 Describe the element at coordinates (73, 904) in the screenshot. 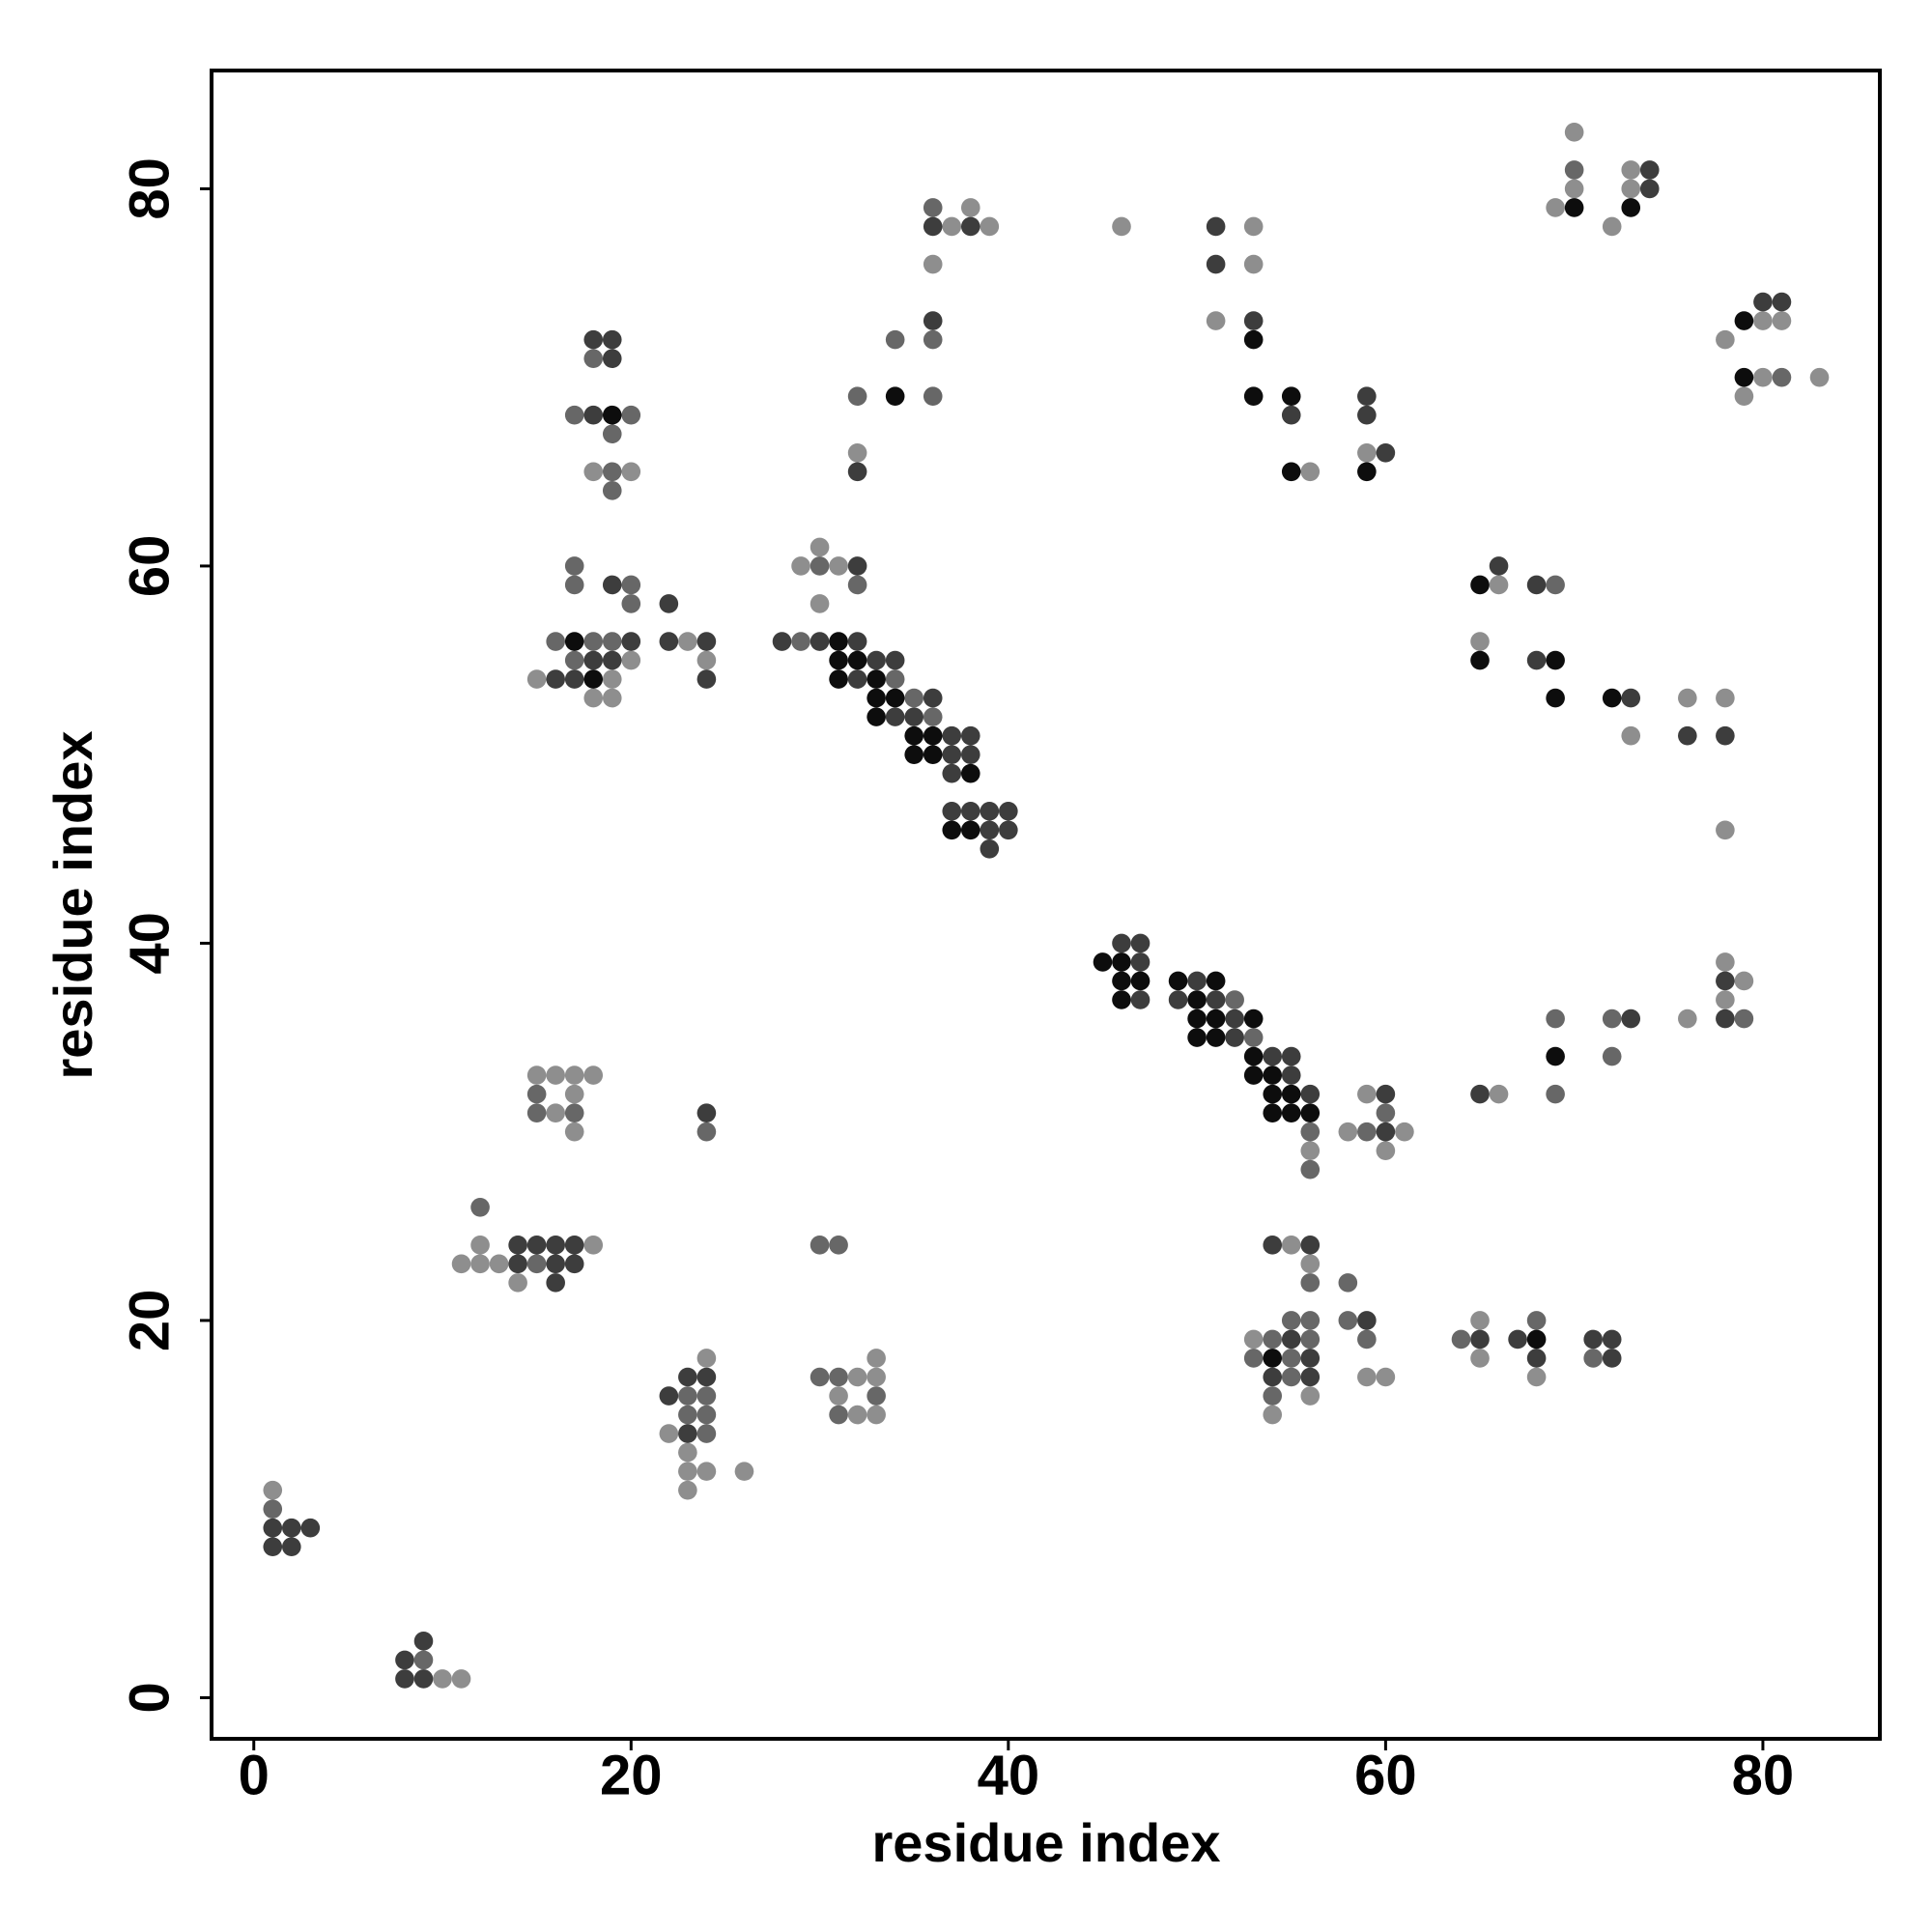

I see `y-axis-title: residue index` at that location.